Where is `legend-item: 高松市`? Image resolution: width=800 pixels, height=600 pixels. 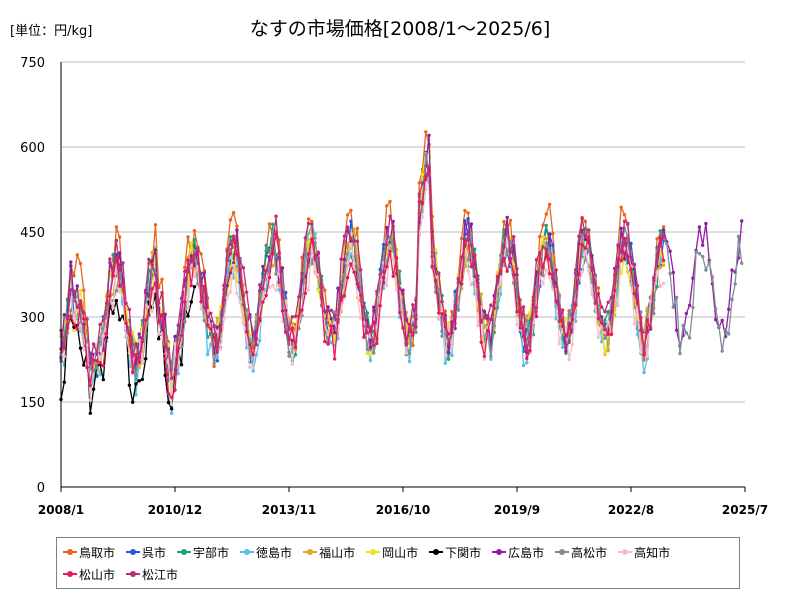 legend-item: 高松市 is located at coordinates (581, 552).